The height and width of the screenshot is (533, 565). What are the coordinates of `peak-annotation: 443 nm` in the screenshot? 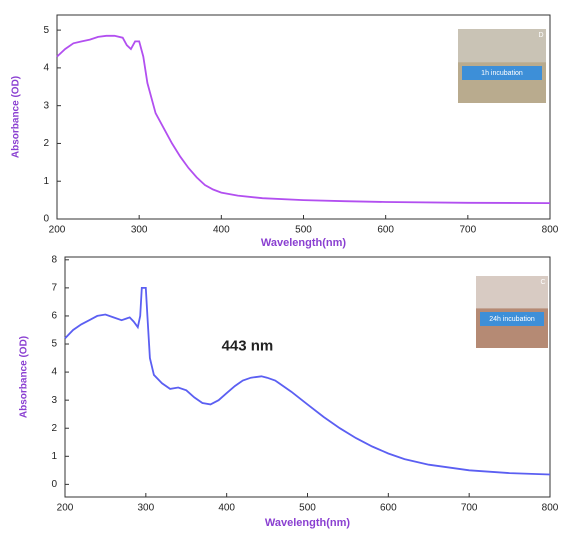 It's located at (248, 345).